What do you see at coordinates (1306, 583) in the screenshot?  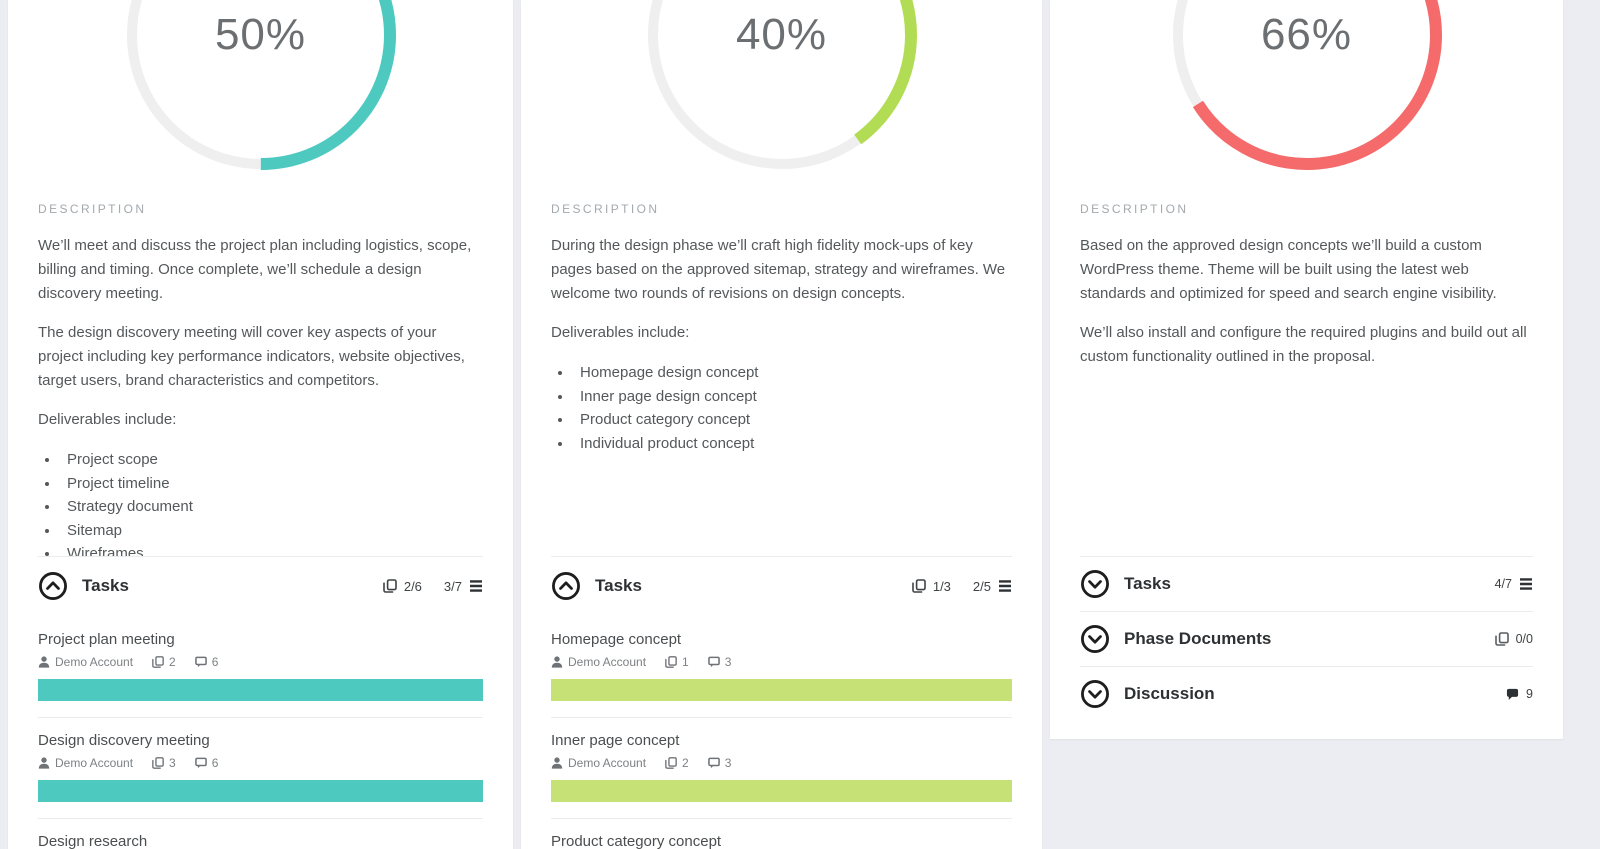 I see `tasks-section-header: Tasks 4/7` at bounding box center [1306, 583].